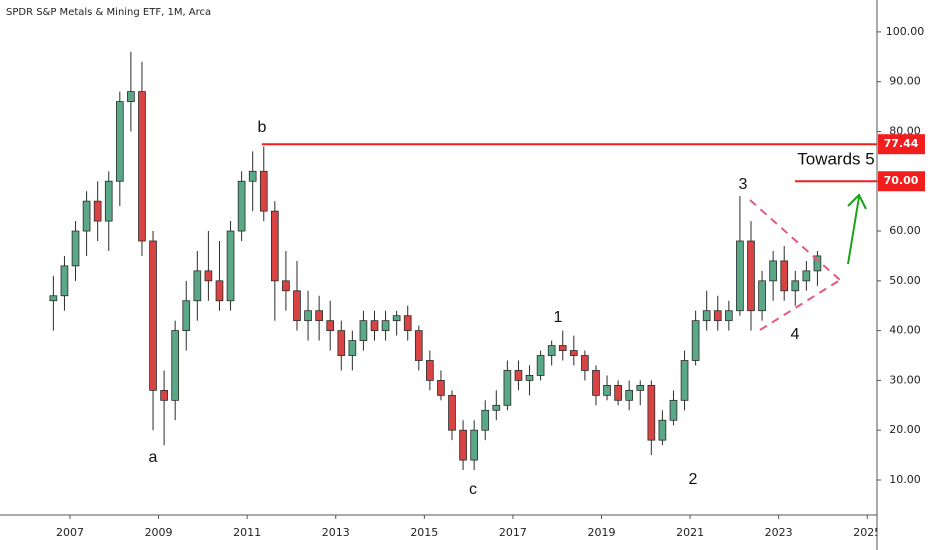  What do you see at coordinates (867, 532) in the screenshot?
I see `x-tick-label: 2025` at bounding box center [867, 532].